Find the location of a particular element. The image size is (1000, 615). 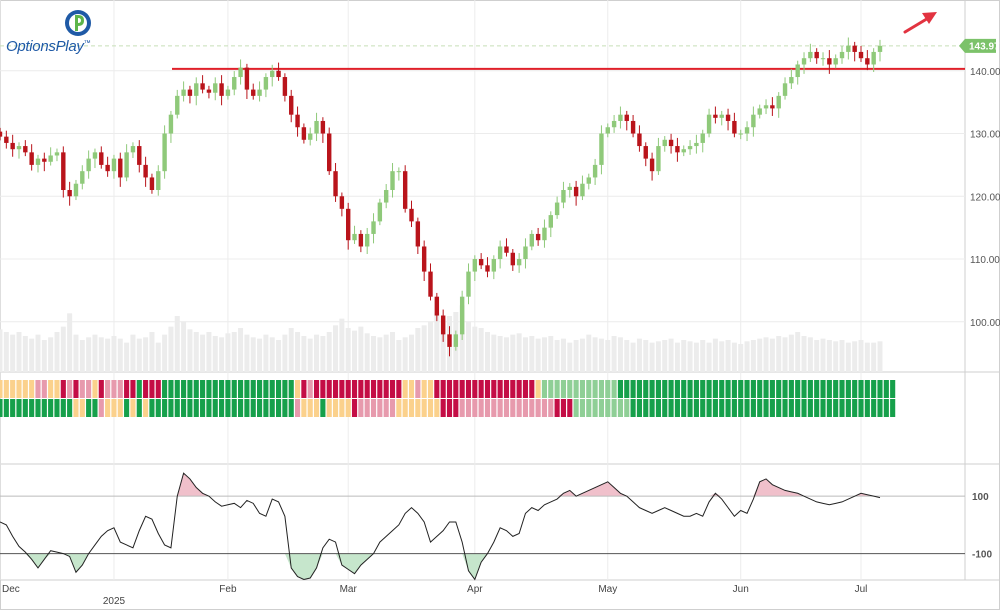

optionsplay-logo: OptionsPlay™ is located at coordinates (56, 31).